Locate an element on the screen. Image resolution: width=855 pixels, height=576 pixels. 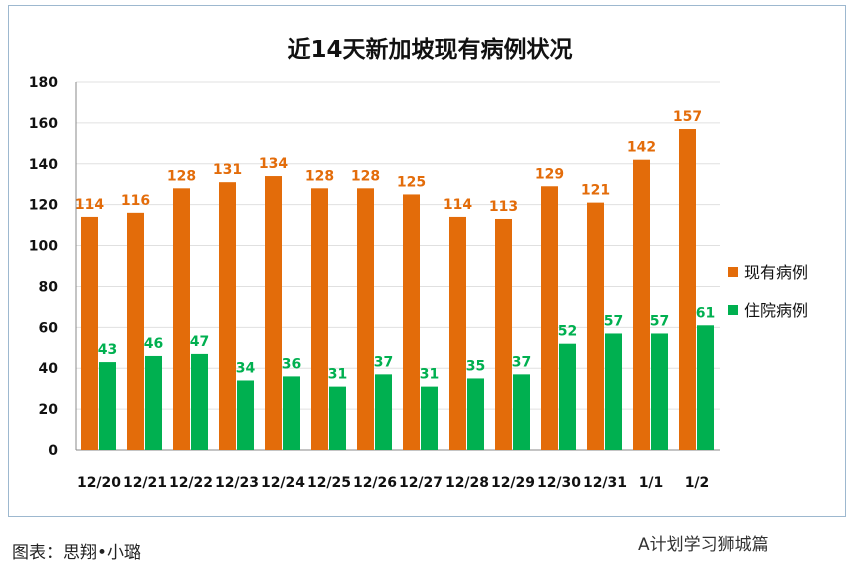
y-tick-label: 160 is located at coordinates (43, 124).